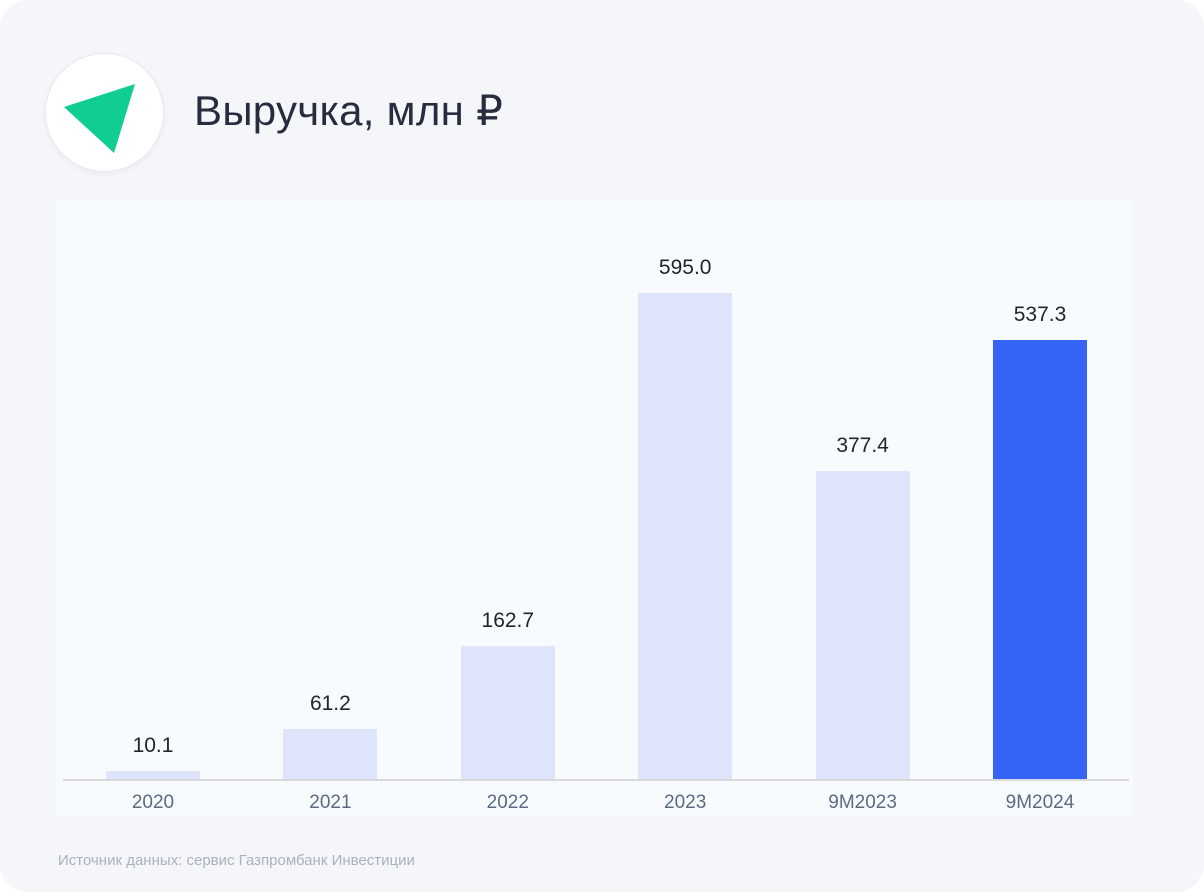  I want to click on bar-9M2023, so click(862, 624).